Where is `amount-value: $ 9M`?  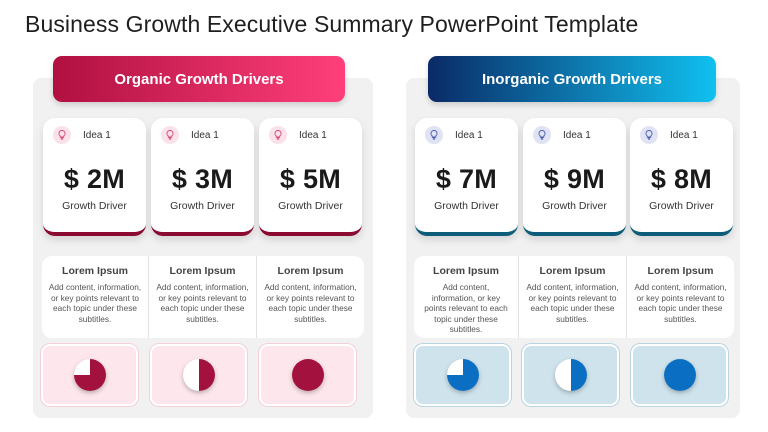
amount-value: $ 9M is located at coordinates (574, 179).